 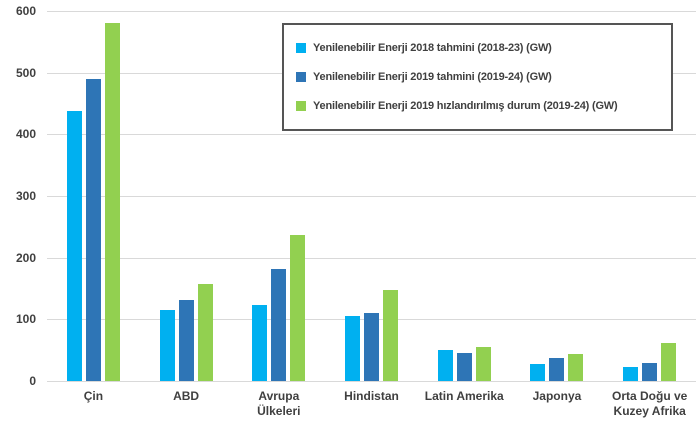 What do you see at coordinates (25, 196) in the screenshot?
I see `y-axis-tick-label: 300` at bounding box center [25, 196].